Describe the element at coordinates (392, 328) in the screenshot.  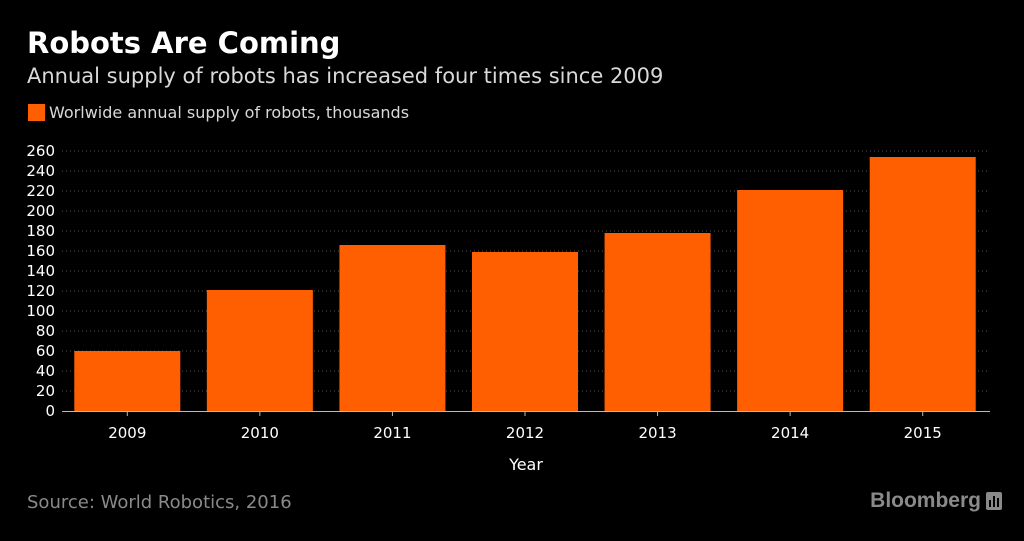
I see `bar-2011` at that location.